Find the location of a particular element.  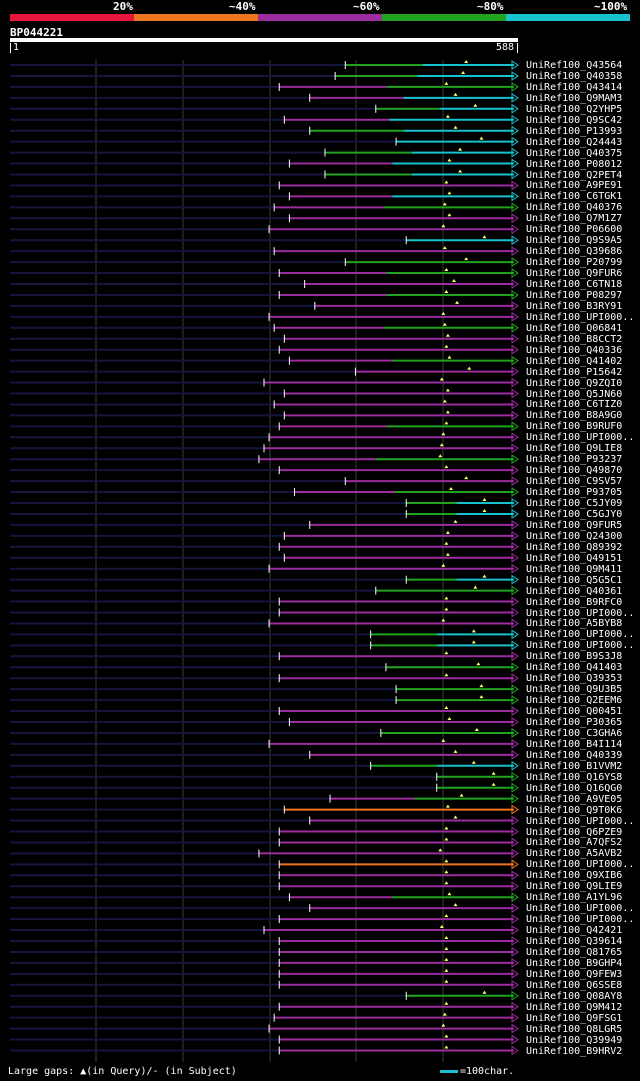

hit-label: UniRef100_C9SV57 is located at coordinates (574, 482).